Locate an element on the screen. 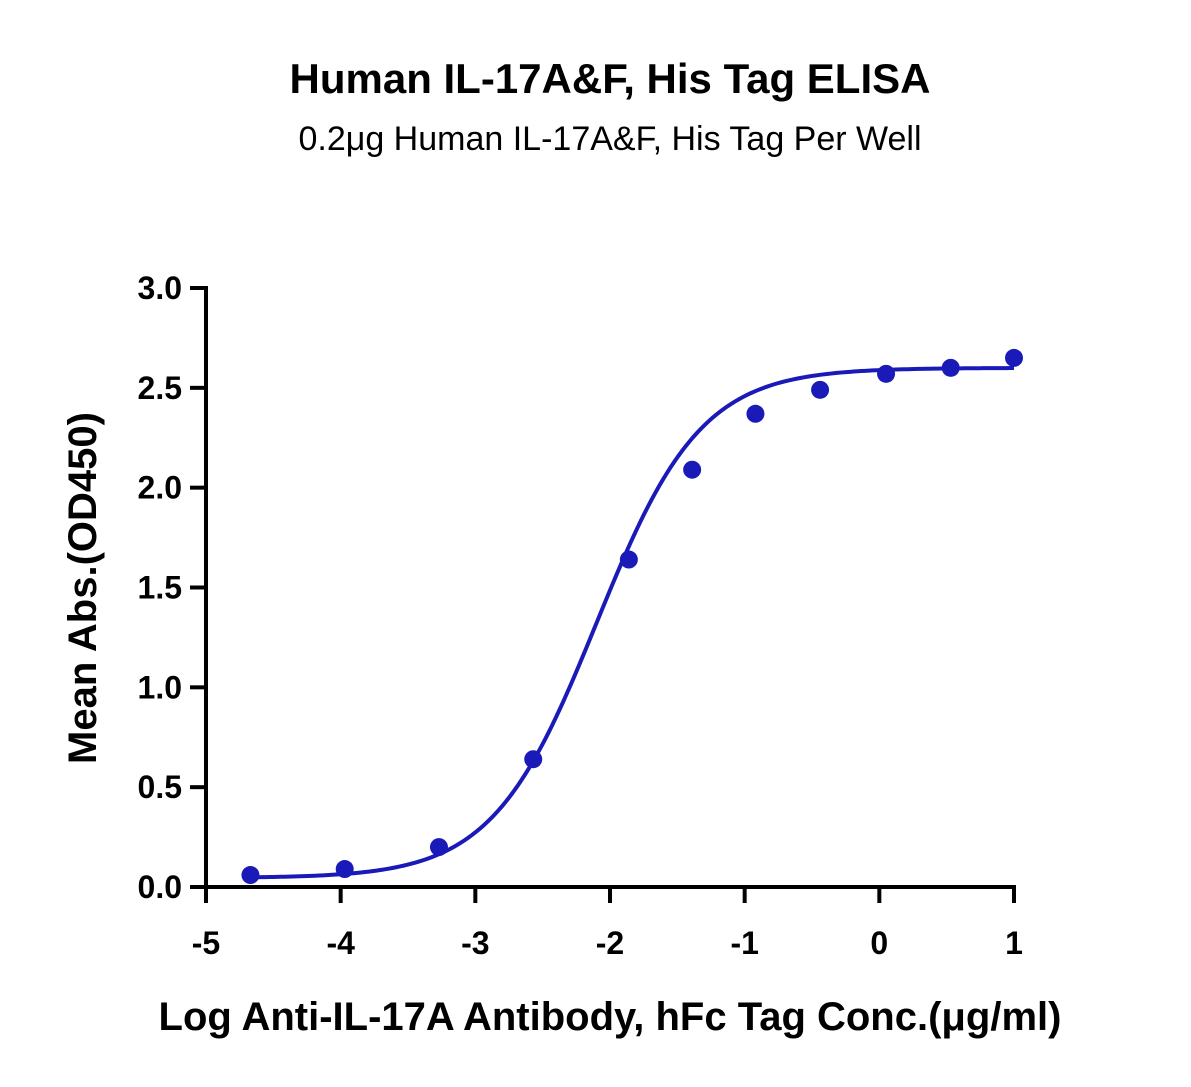 Image resolution: width=1191 pixels, height=1087 pixels. x-tick-label: 0 is located at coordinates (879, 943).